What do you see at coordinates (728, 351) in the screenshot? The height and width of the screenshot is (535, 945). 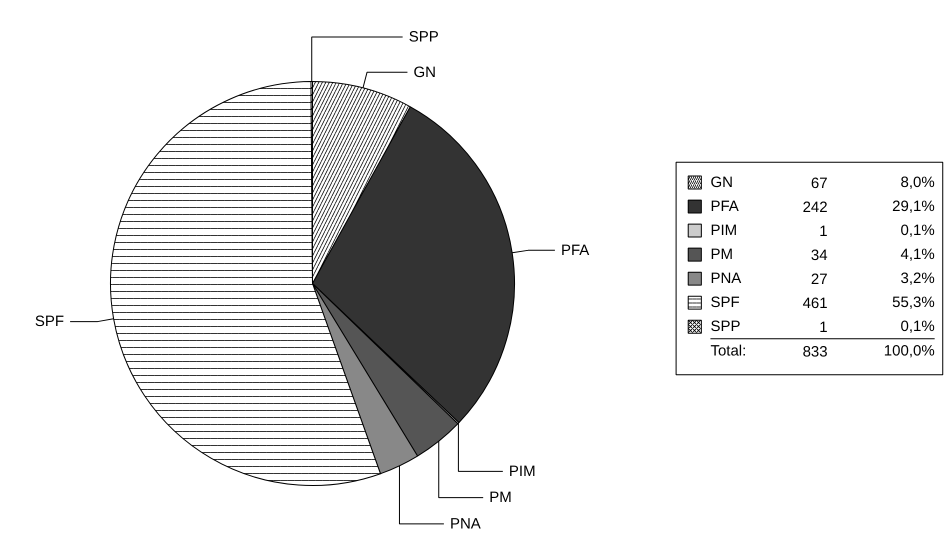 I see `text: Total:` at bounding box center [728, 351].